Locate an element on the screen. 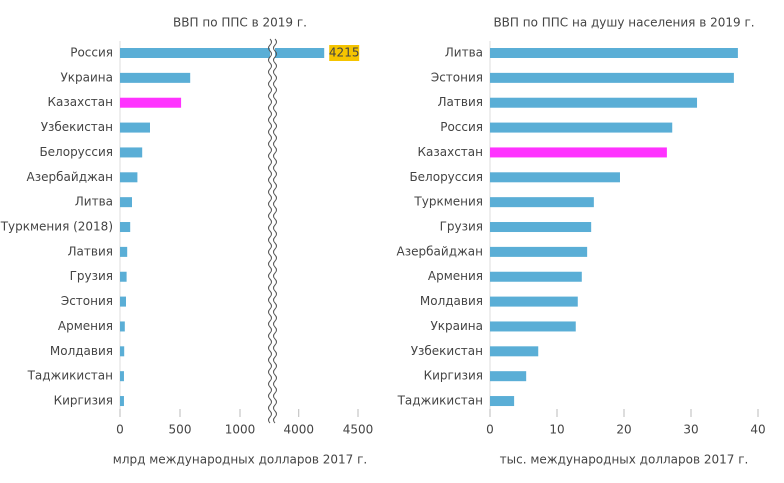  x-tick-label: 4000 is located at coordinates (298, 430).